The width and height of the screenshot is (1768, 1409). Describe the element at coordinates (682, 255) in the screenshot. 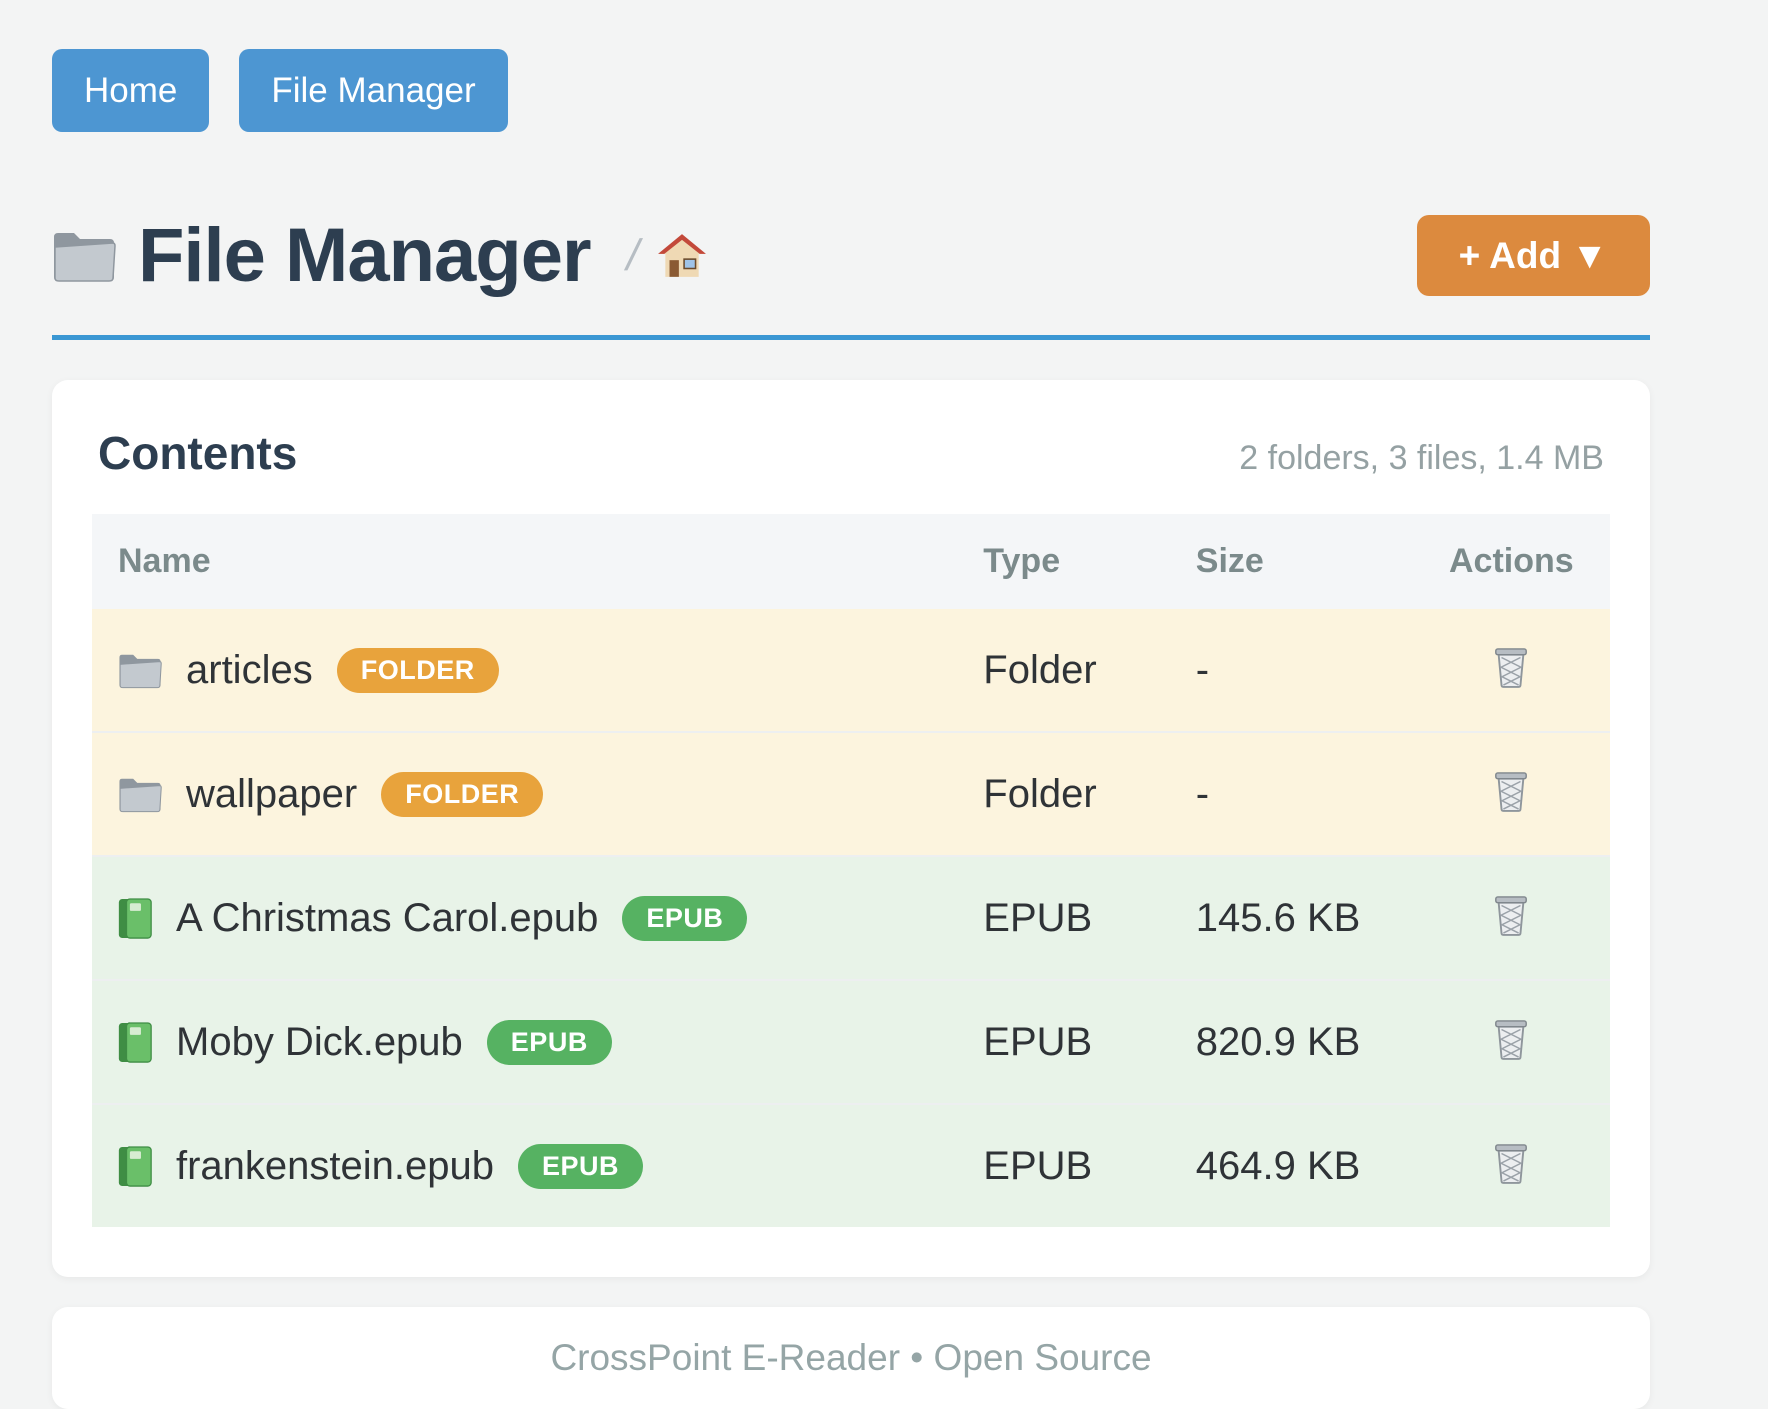

I see `home-icon` at that location.